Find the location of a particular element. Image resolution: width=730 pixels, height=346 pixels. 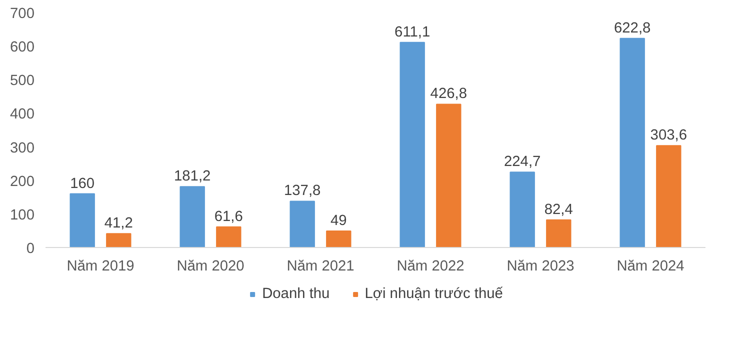

x-tick-label: Năm 2020 is located at coordinates (210, 266).